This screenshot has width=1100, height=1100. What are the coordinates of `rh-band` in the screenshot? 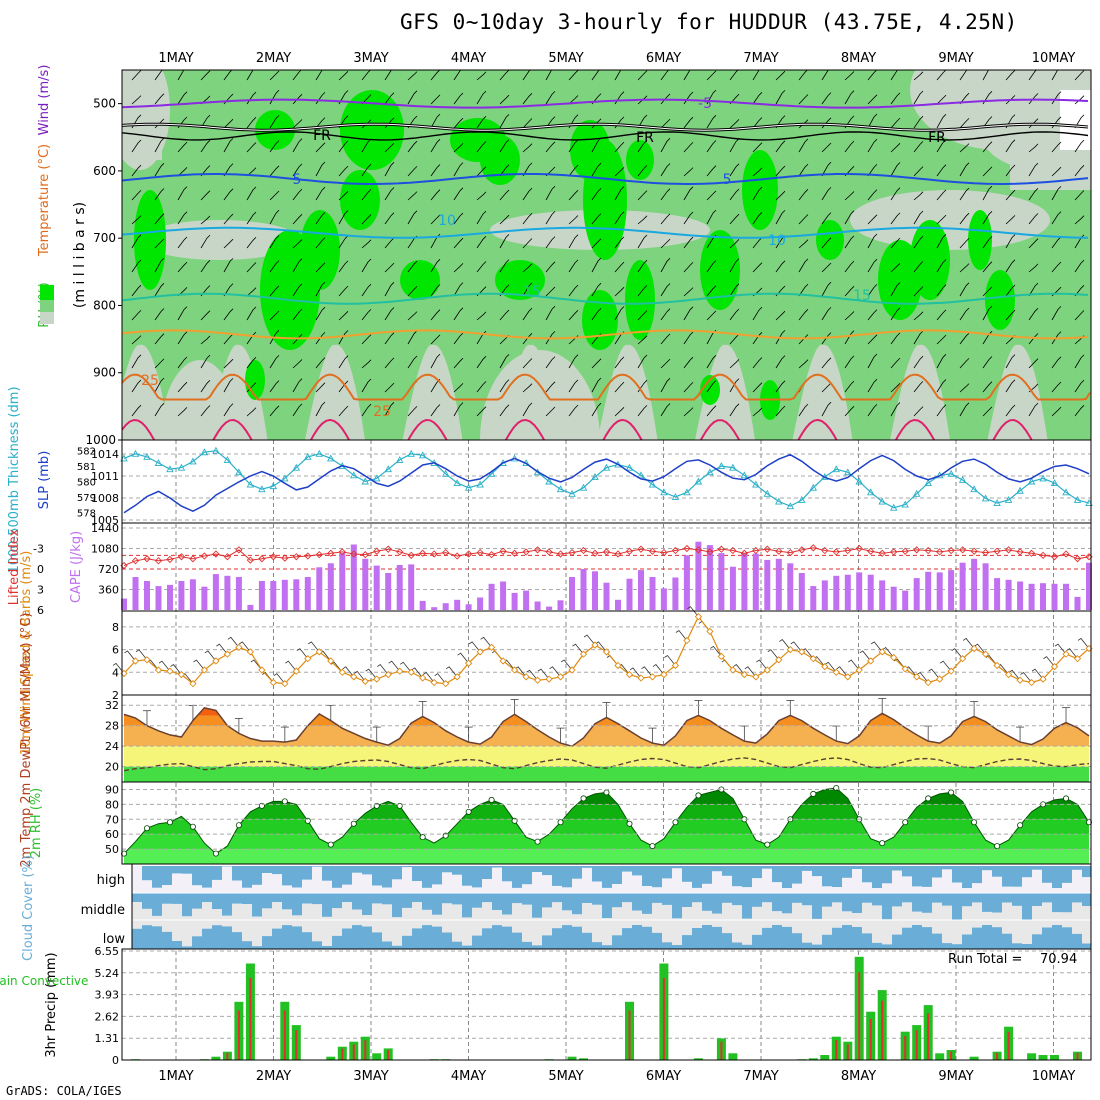 It's located at (606, 842).